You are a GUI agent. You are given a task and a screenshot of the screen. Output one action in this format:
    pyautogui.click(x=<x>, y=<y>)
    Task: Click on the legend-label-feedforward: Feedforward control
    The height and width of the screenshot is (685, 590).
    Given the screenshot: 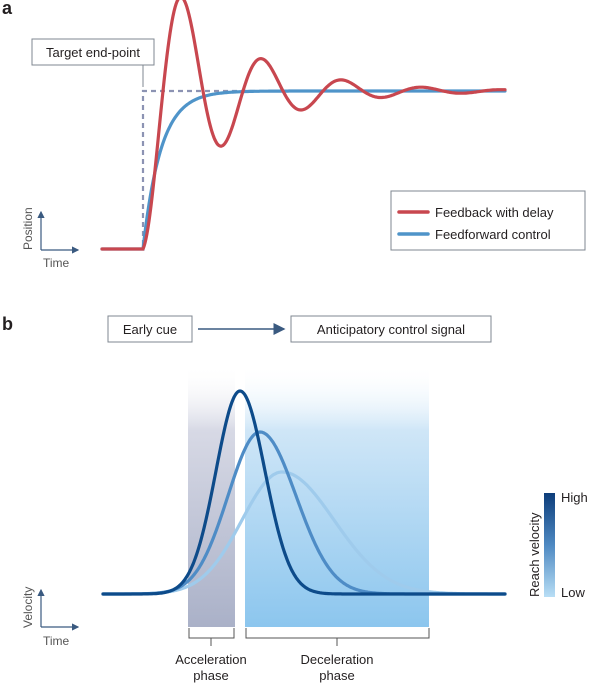 What is the action you would take?
    pyautogui.click(x=493, y=234)
    